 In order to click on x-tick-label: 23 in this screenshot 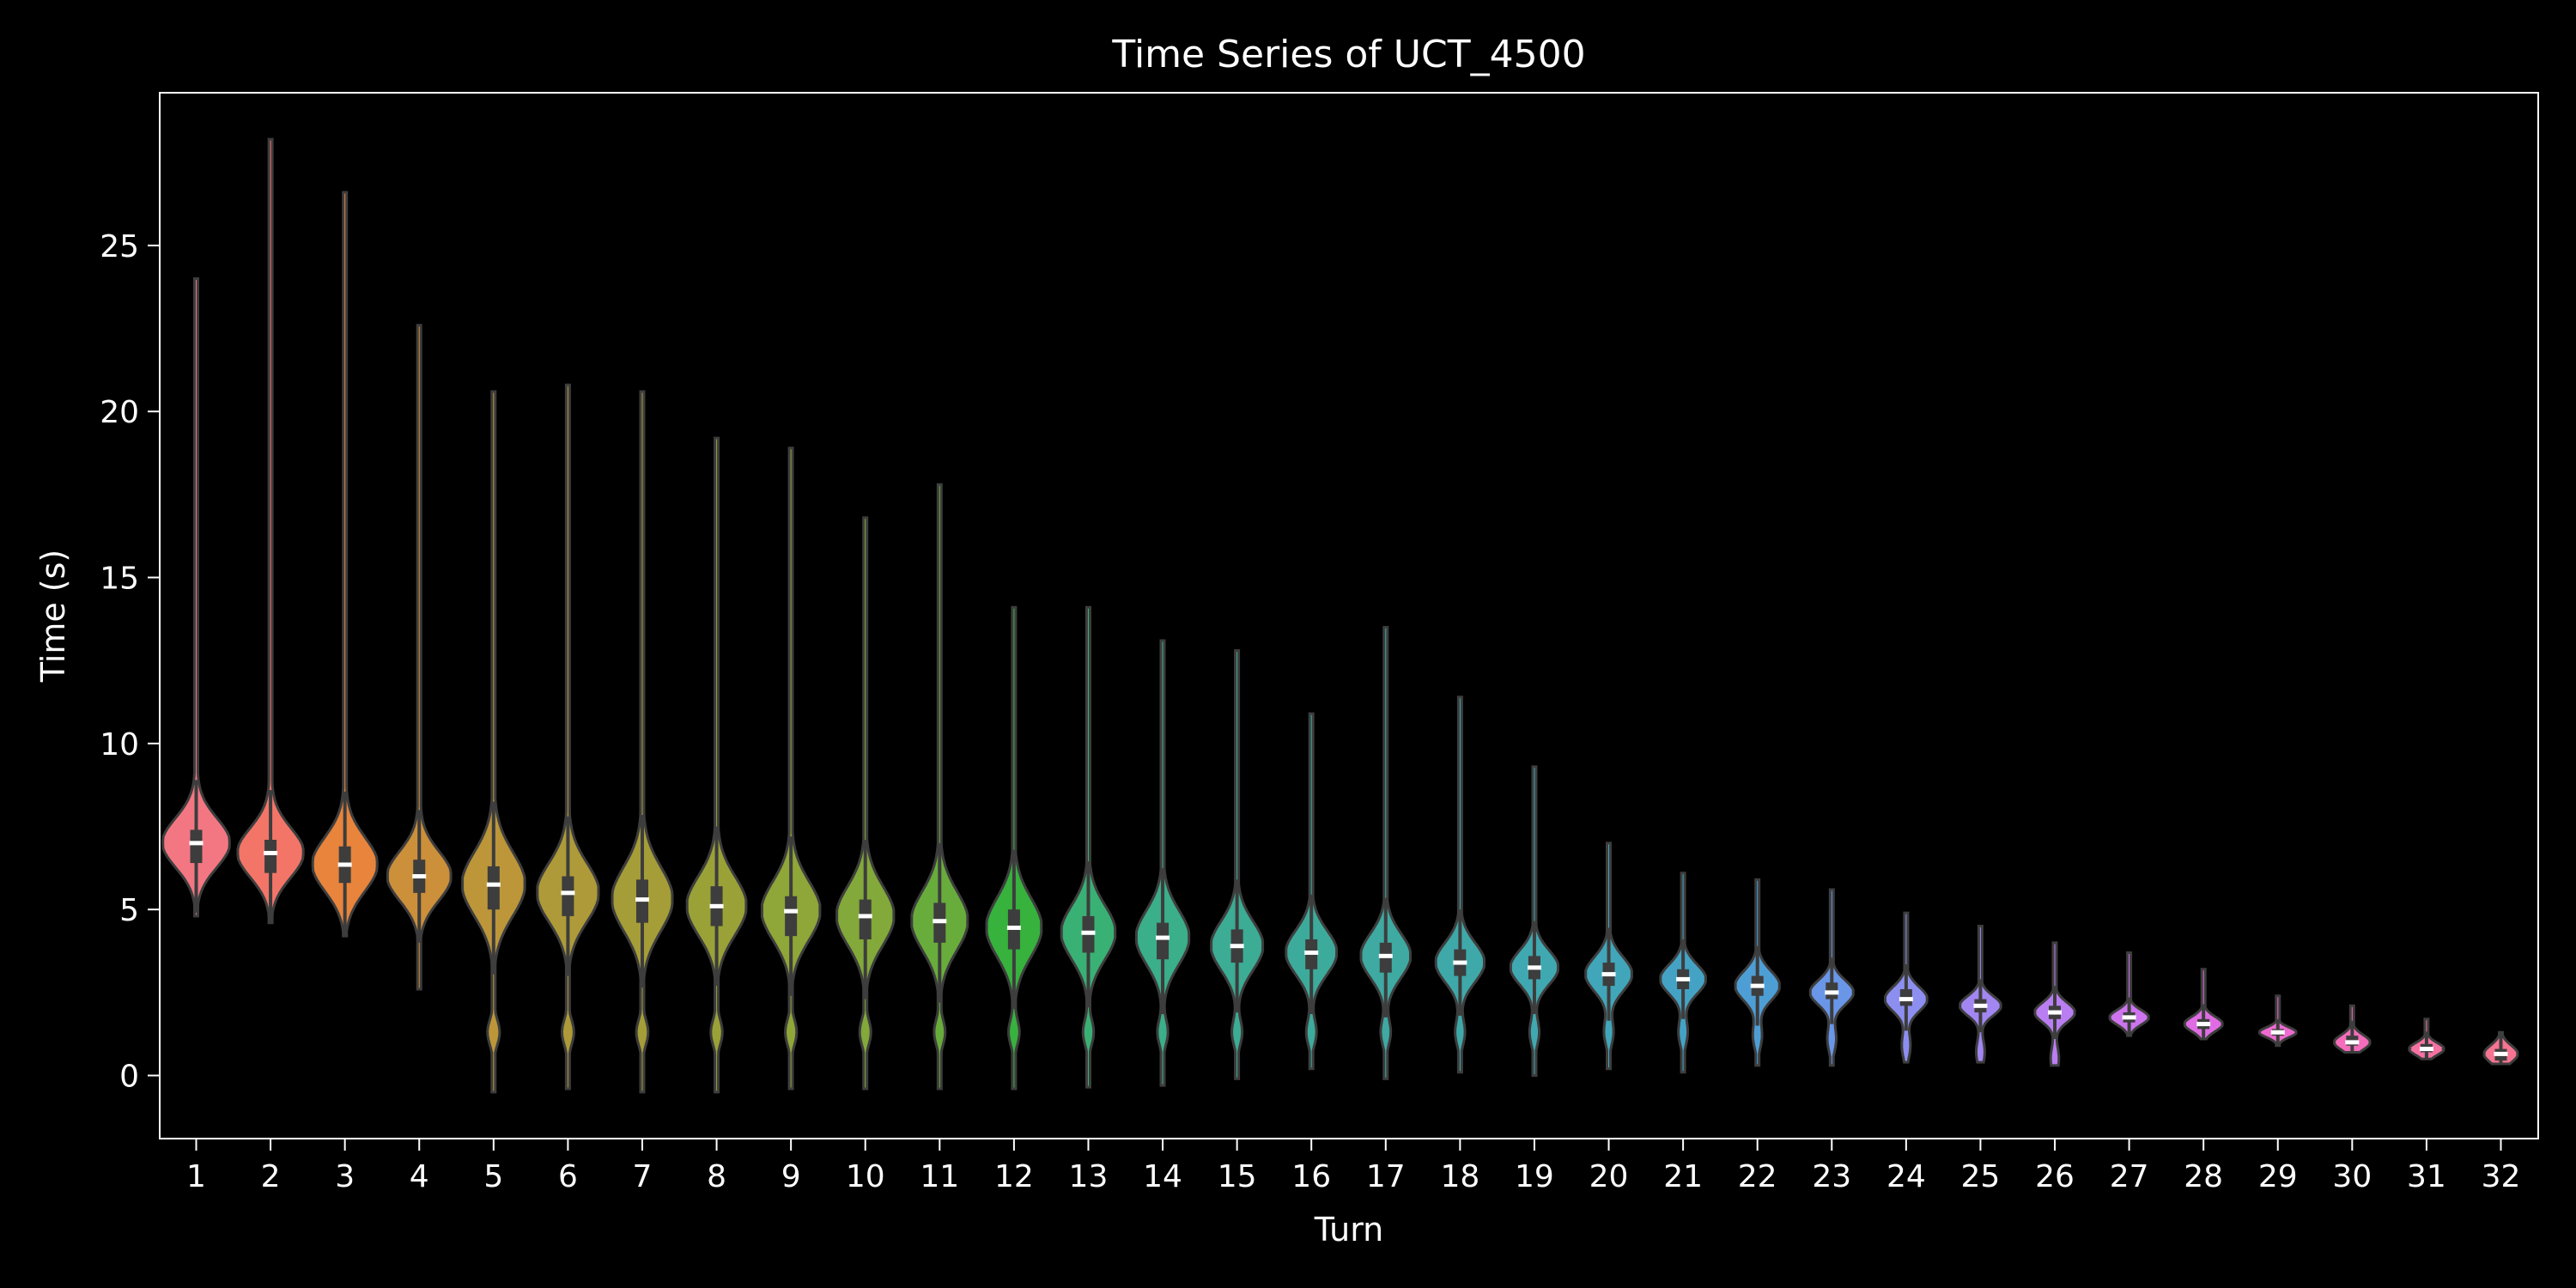, I will do `click(1831, 1177)`.